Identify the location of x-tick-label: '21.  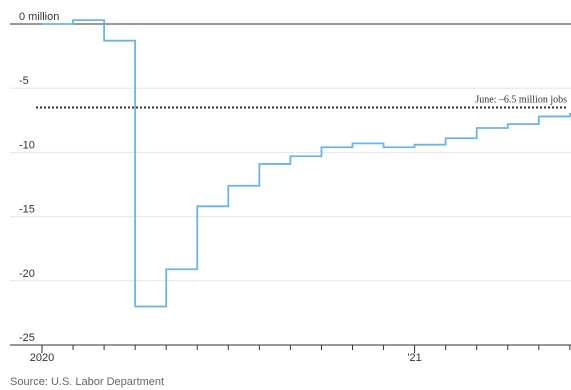
(414, 358).